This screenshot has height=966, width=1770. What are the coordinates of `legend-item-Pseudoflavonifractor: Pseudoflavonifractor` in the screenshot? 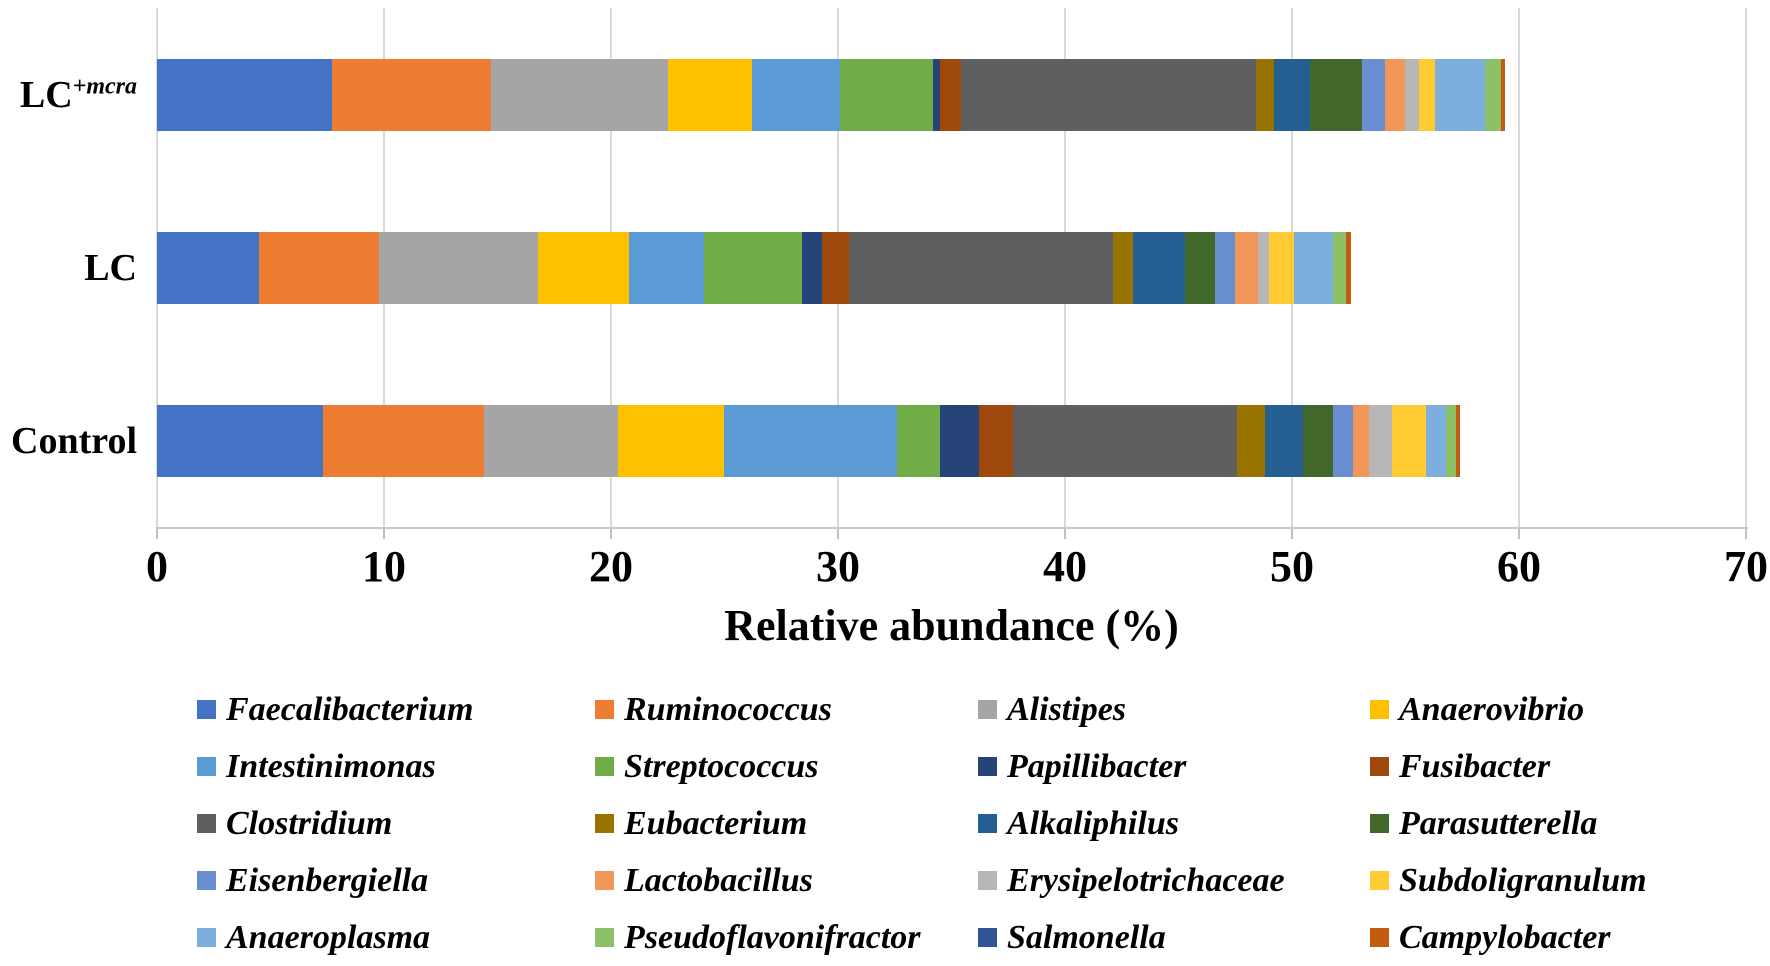 It's located at (786, 938).